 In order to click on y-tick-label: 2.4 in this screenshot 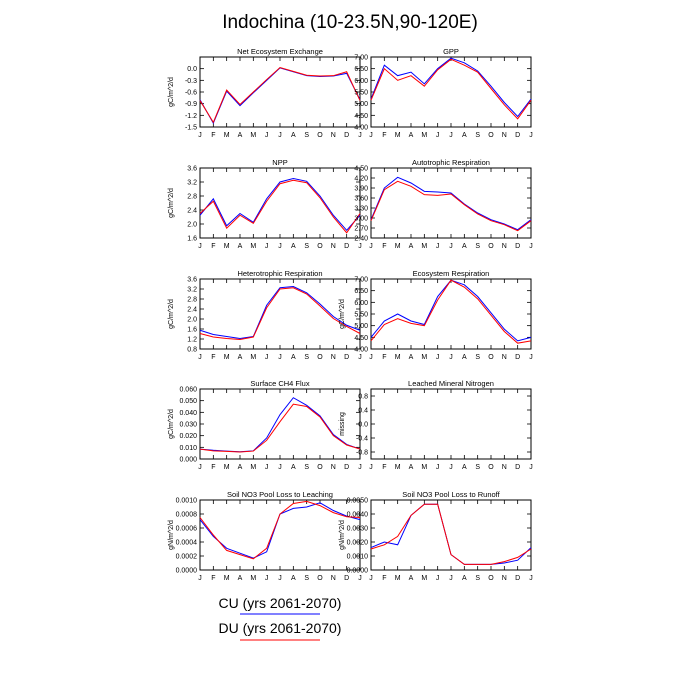, I will do `click(192, 211)`.